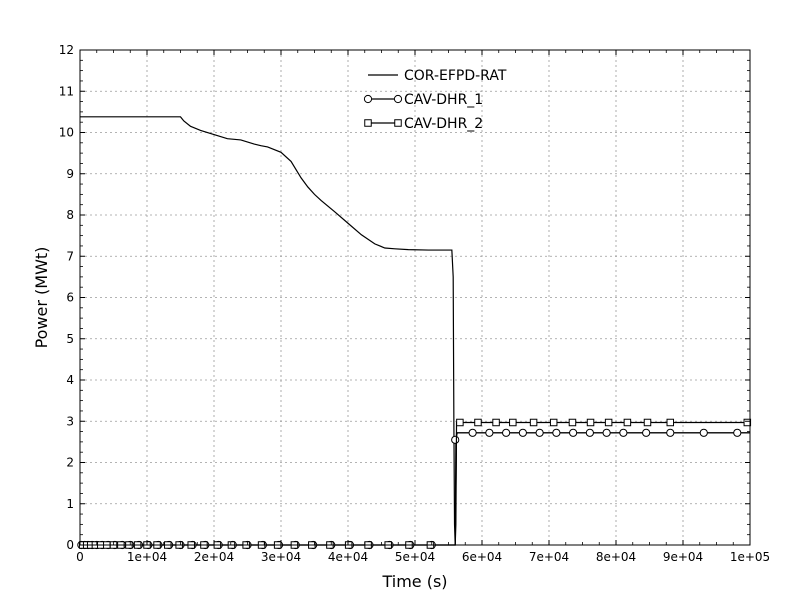  Describe the element at coordinates (443, 124) in the screenshot. I see `legend-label-cav-dhr-2: CAV-DHR_2` at that location.